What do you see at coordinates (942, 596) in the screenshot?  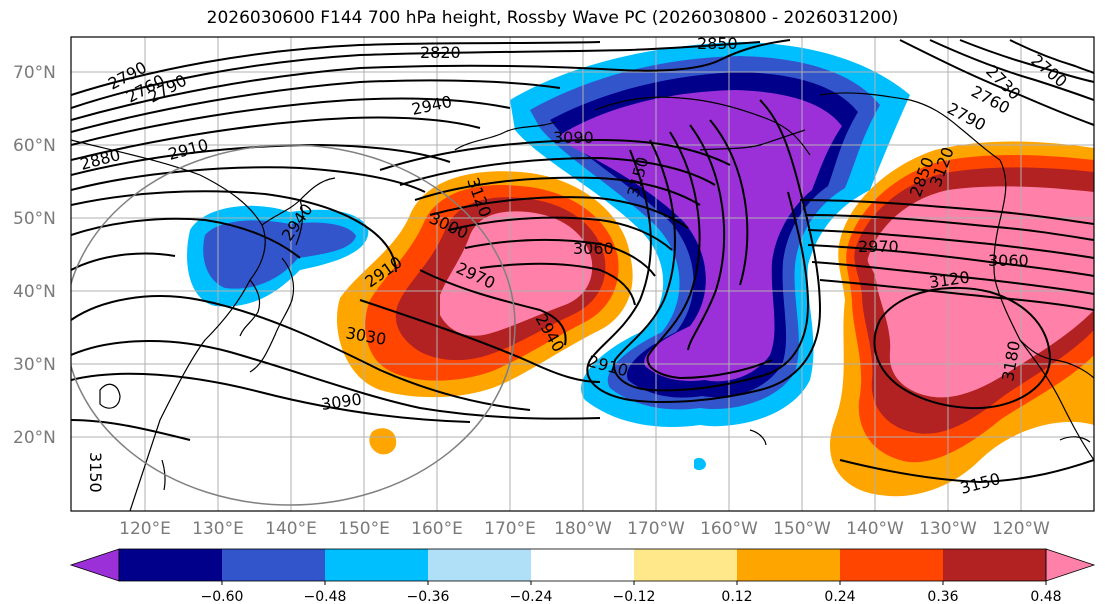 I see `colorbar-tick-label: 0.36` at bounding box center [942, 596].